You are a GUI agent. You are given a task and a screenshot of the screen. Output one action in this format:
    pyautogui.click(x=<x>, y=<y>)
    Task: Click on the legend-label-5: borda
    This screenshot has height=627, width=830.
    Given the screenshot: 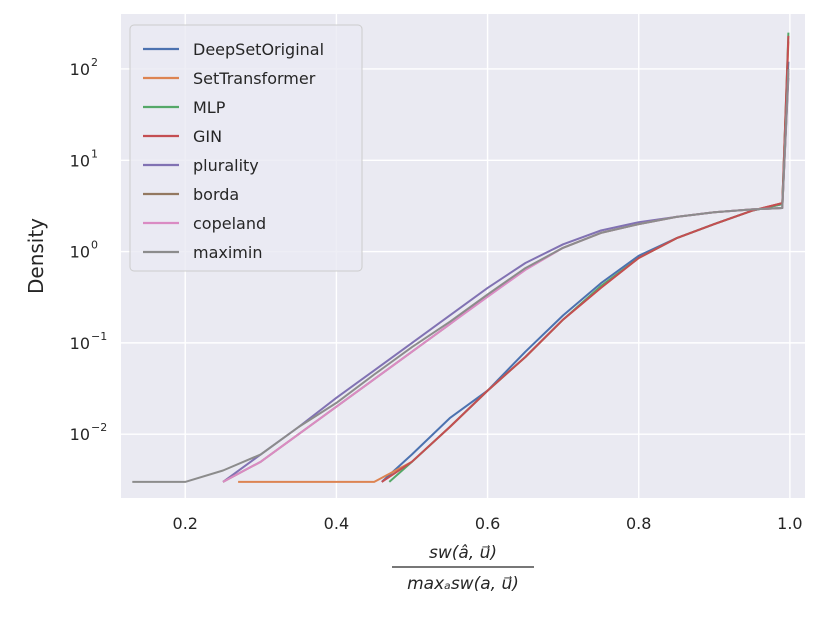 What is the action you would take?
    pyautogui.click(x=216, y=194)
    